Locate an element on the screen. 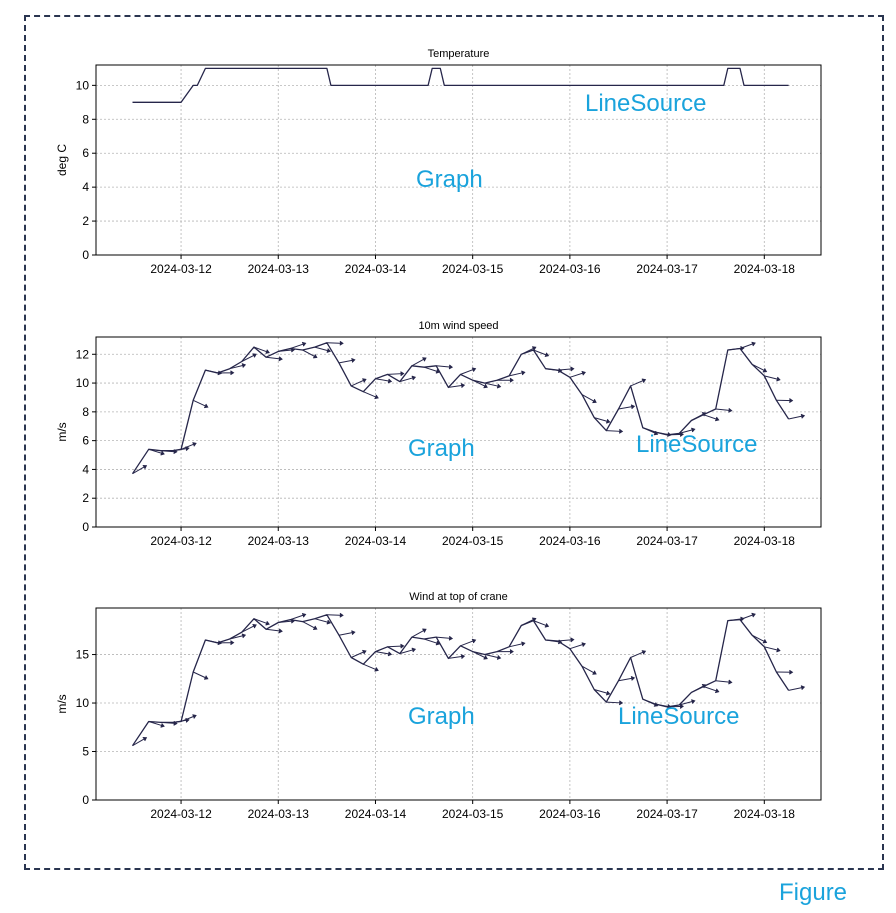 The image size is (896, 913). chart-title-wind10m: 10m wind speed is located at coordinates (458, 326).